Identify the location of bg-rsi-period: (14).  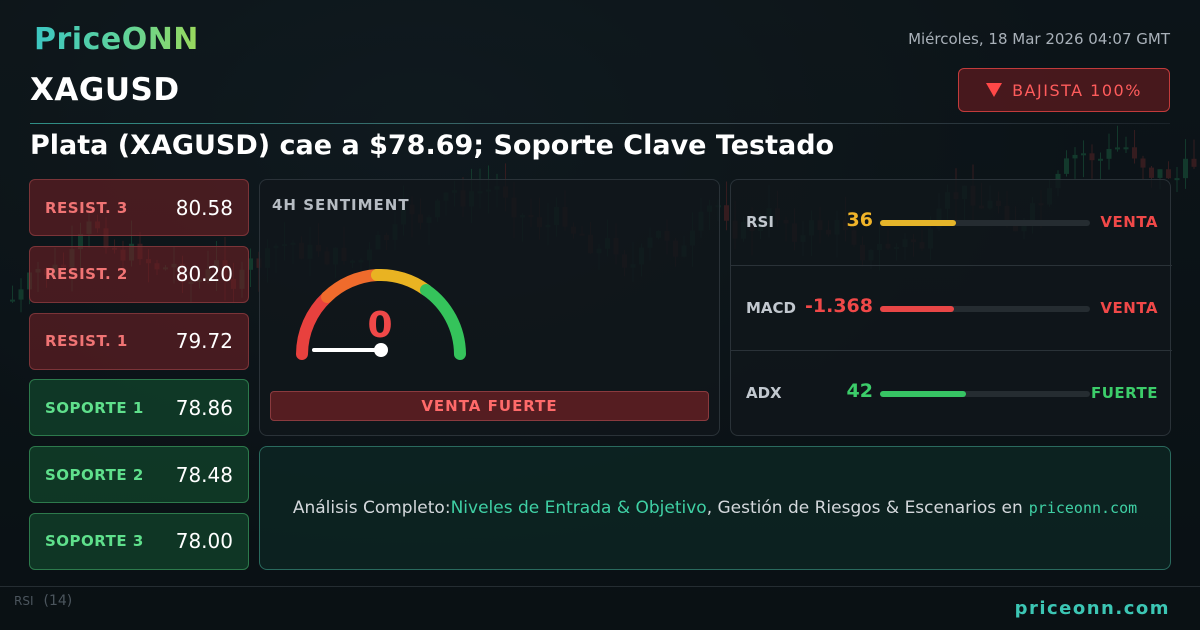
(58, 601).